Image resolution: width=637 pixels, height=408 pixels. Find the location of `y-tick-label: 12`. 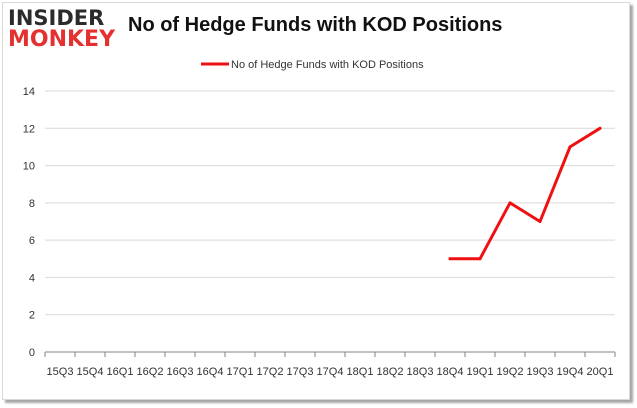

y-tick-label: 12 is located at coordinates (29, 129).